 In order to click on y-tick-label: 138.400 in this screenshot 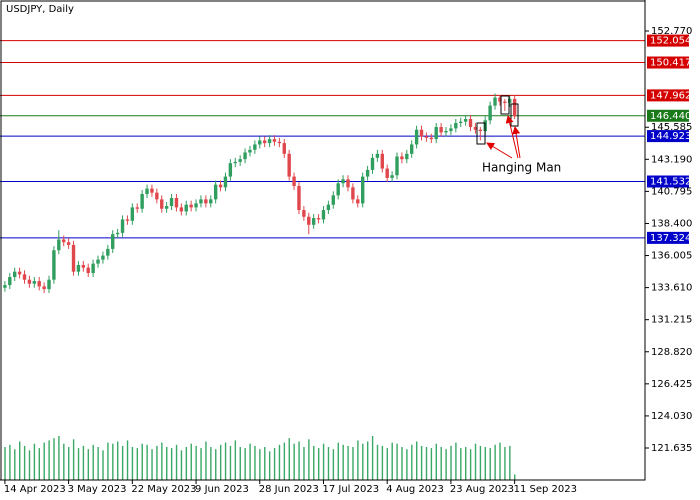, I will do `click(671, 223)`.